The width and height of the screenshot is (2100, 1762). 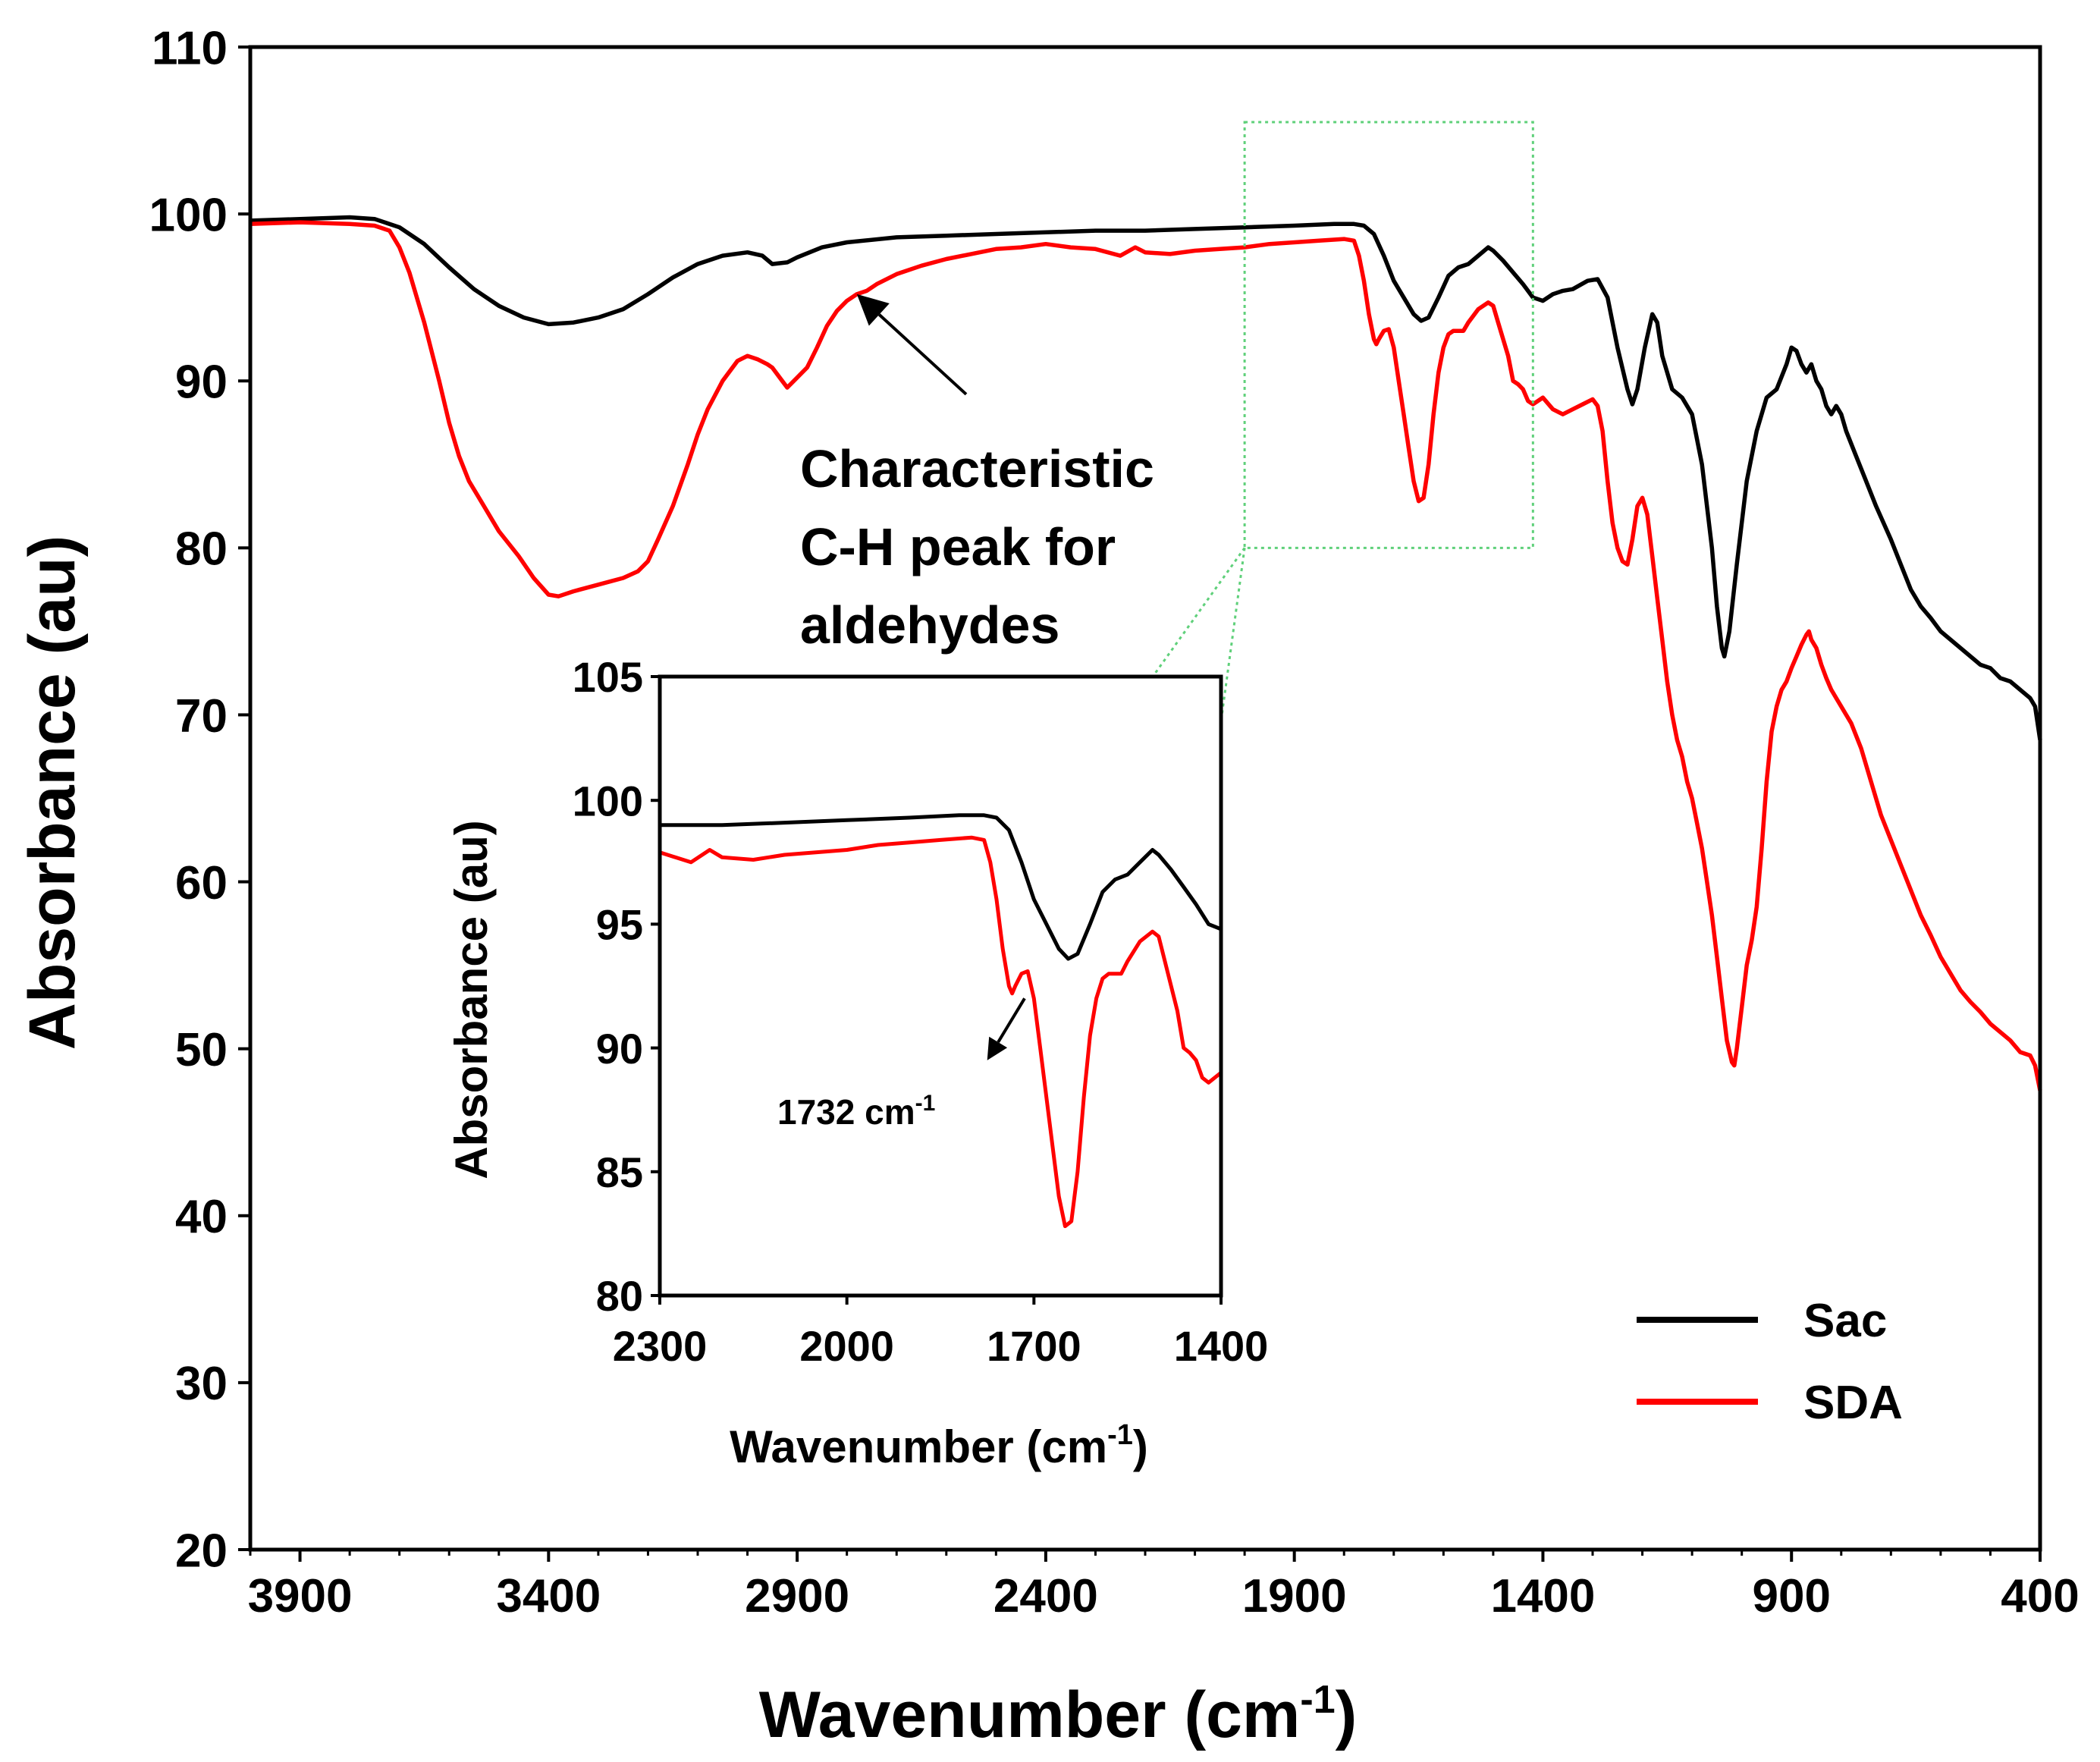 I want to click on inset-plot-frame, so click(x=940, y=986).